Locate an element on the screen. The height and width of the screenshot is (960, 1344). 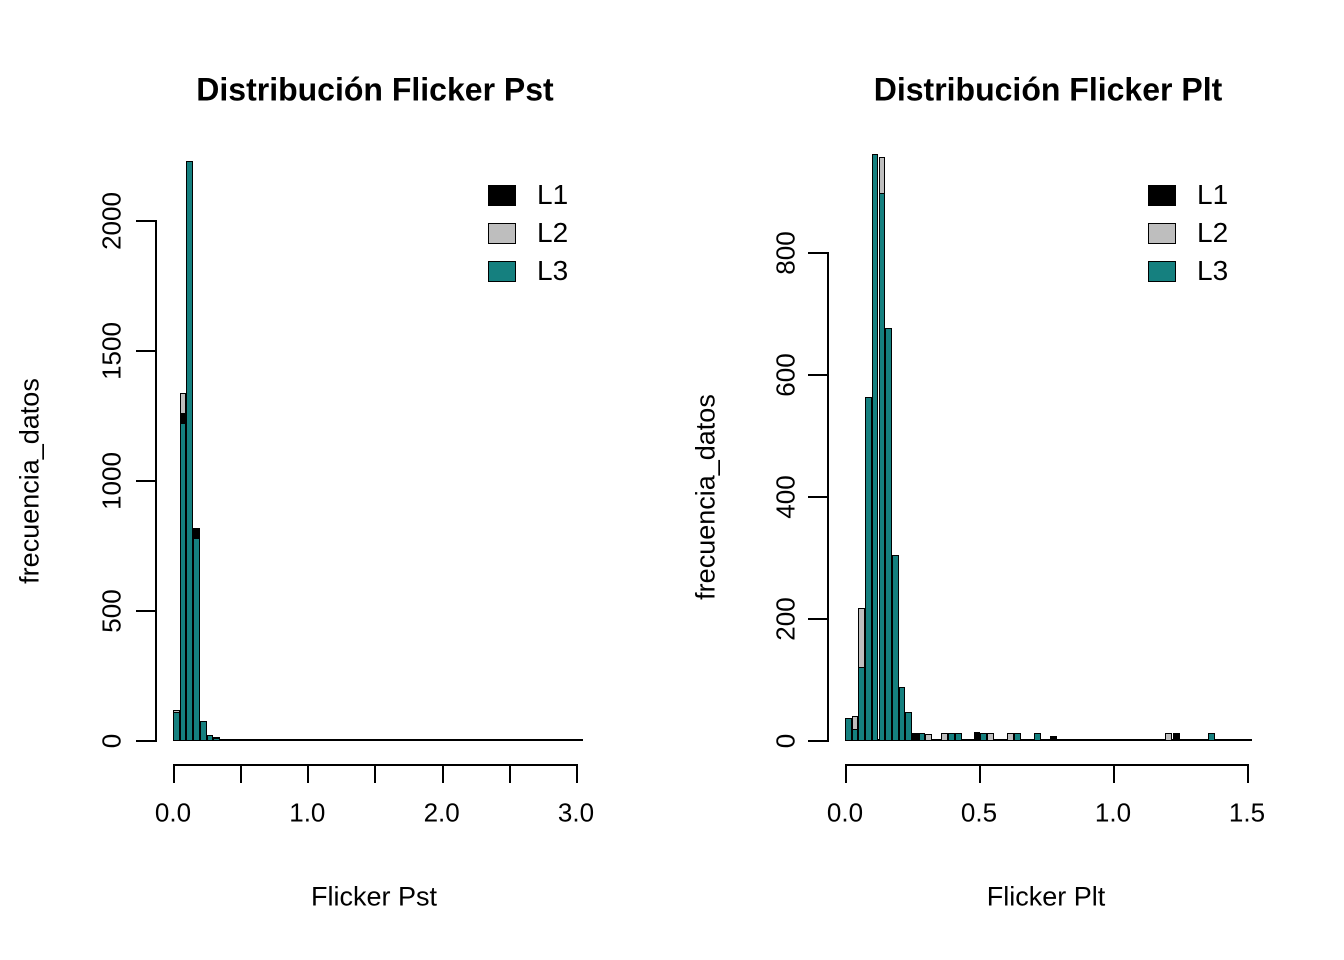
x-tick-label: 3.0 is located at coordinates (576, 812).